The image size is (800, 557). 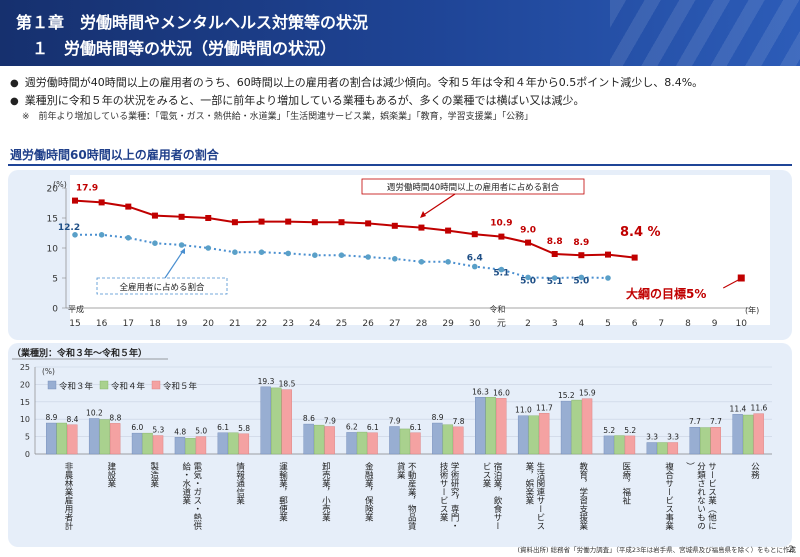 What do you see at coordinates (791, 550) in the screenshot?
I see `page-number: 2` at bounding box center [791, 550].